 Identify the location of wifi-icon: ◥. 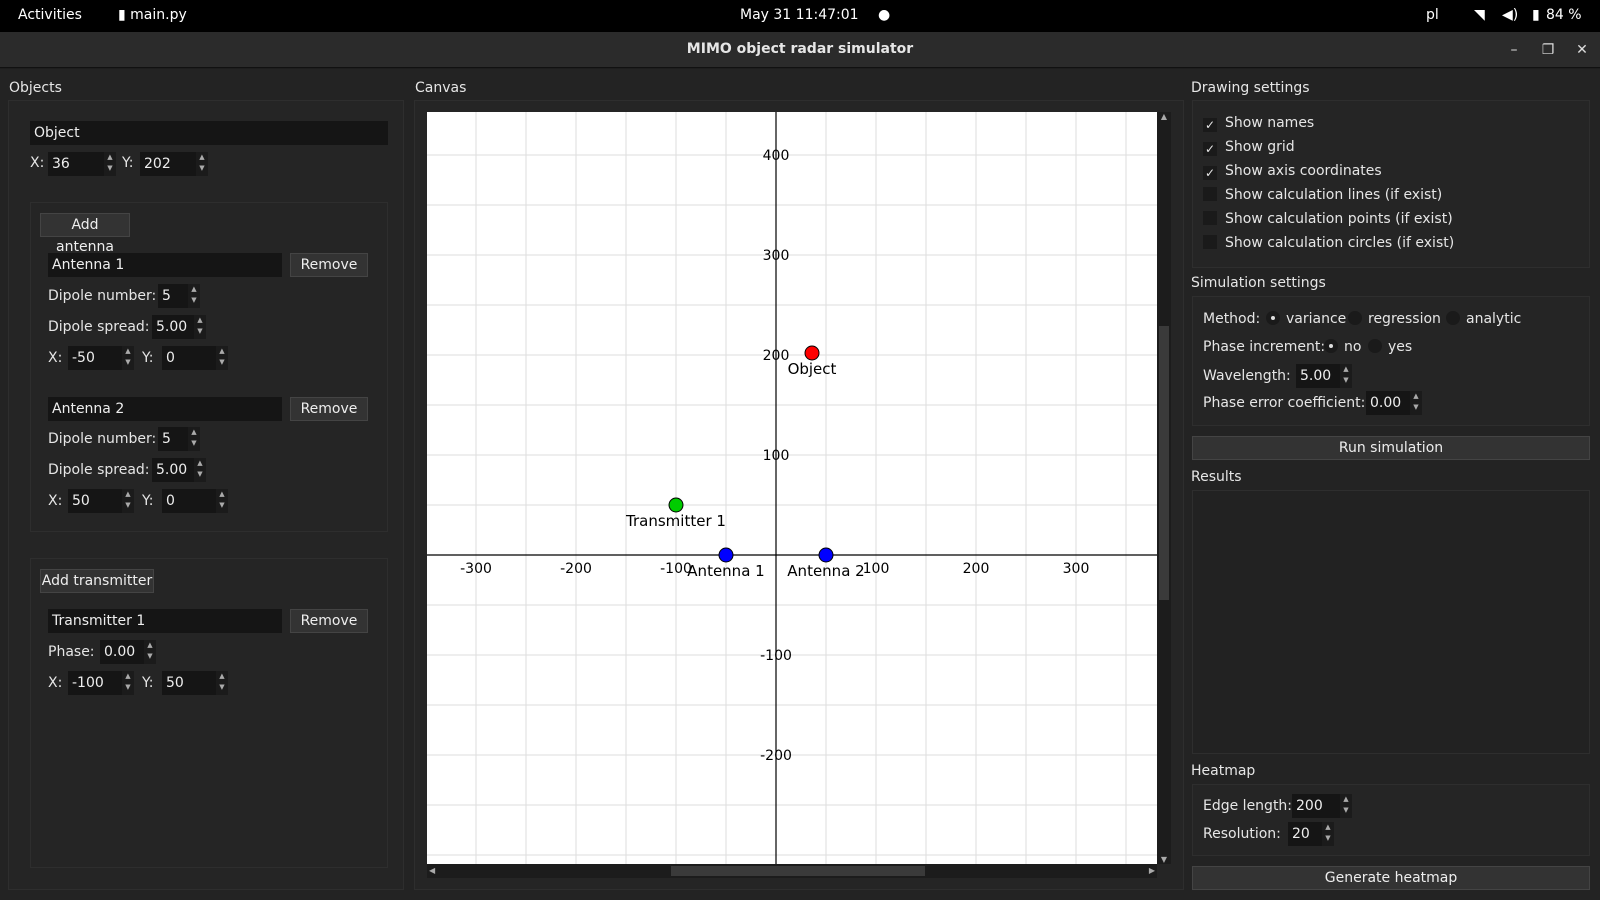
(1479, 15).